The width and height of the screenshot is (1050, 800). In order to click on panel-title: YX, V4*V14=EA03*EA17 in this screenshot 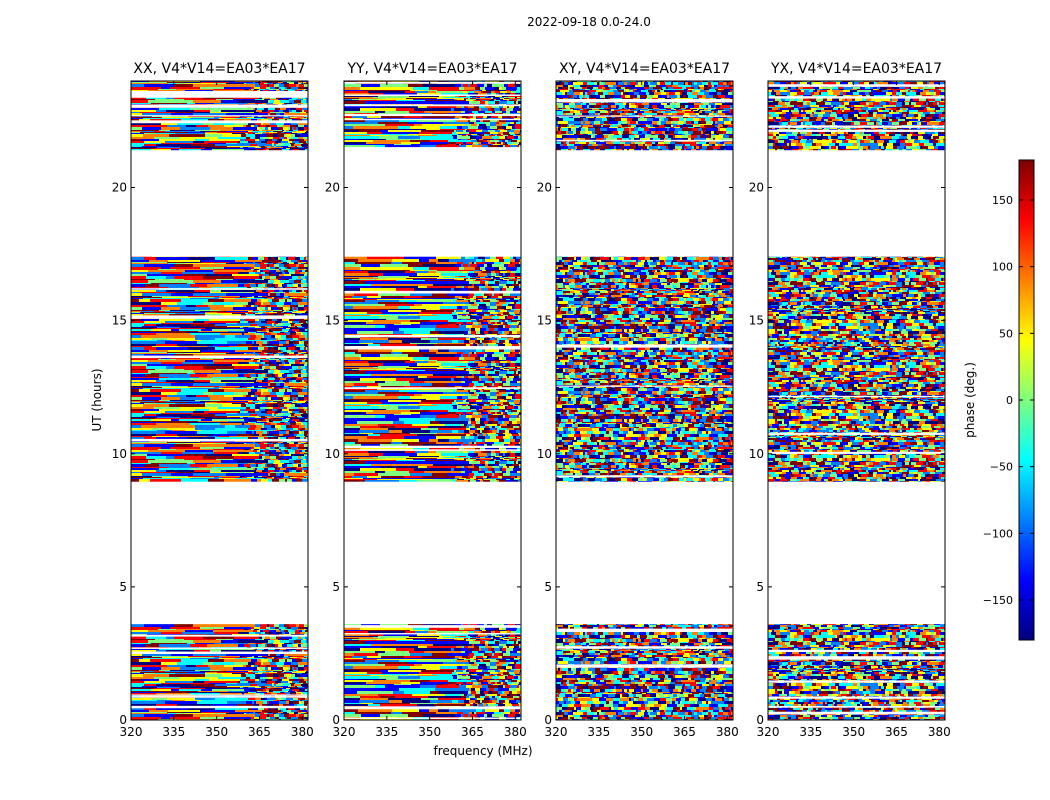, I will do `click(856, 69)`.